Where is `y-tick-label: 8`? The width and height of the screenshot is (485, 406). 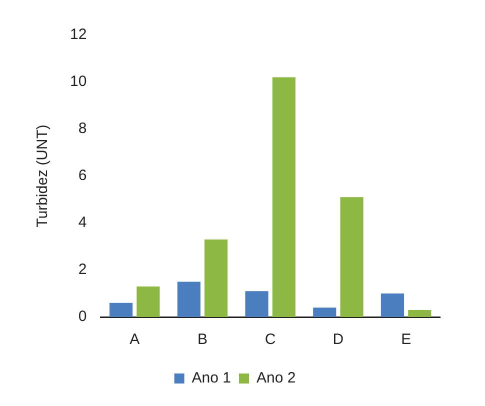
y-tick-label: 8 is located at coordinates (82, 129).